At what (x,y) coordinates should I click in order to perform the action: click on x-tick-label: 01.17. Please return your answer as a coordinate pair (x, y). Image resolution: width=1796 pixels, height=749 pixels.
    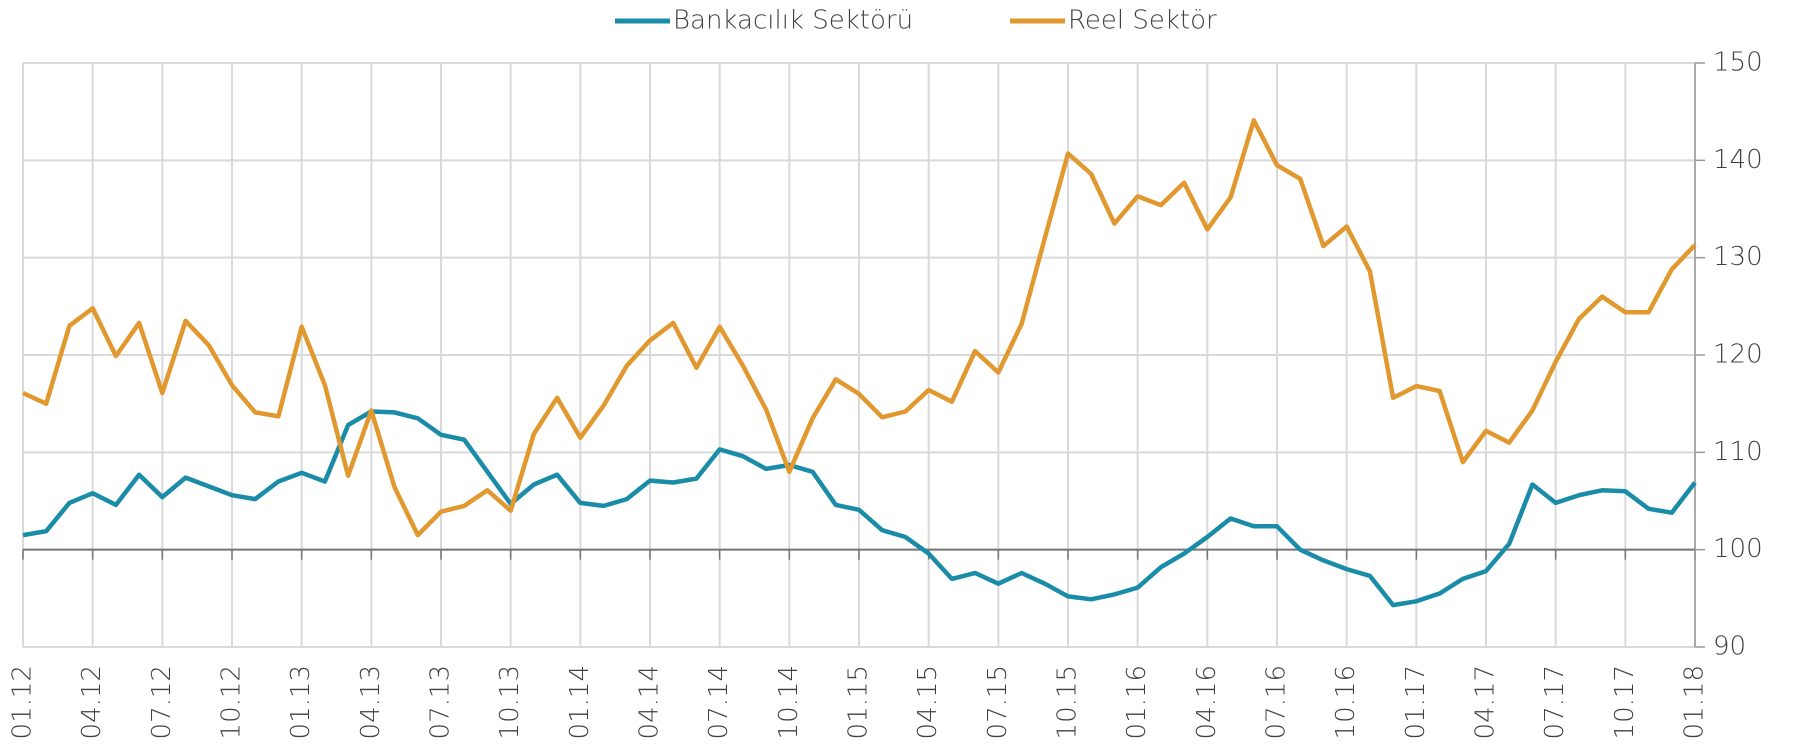
    Looking at the image, I should click on (1416, 702).